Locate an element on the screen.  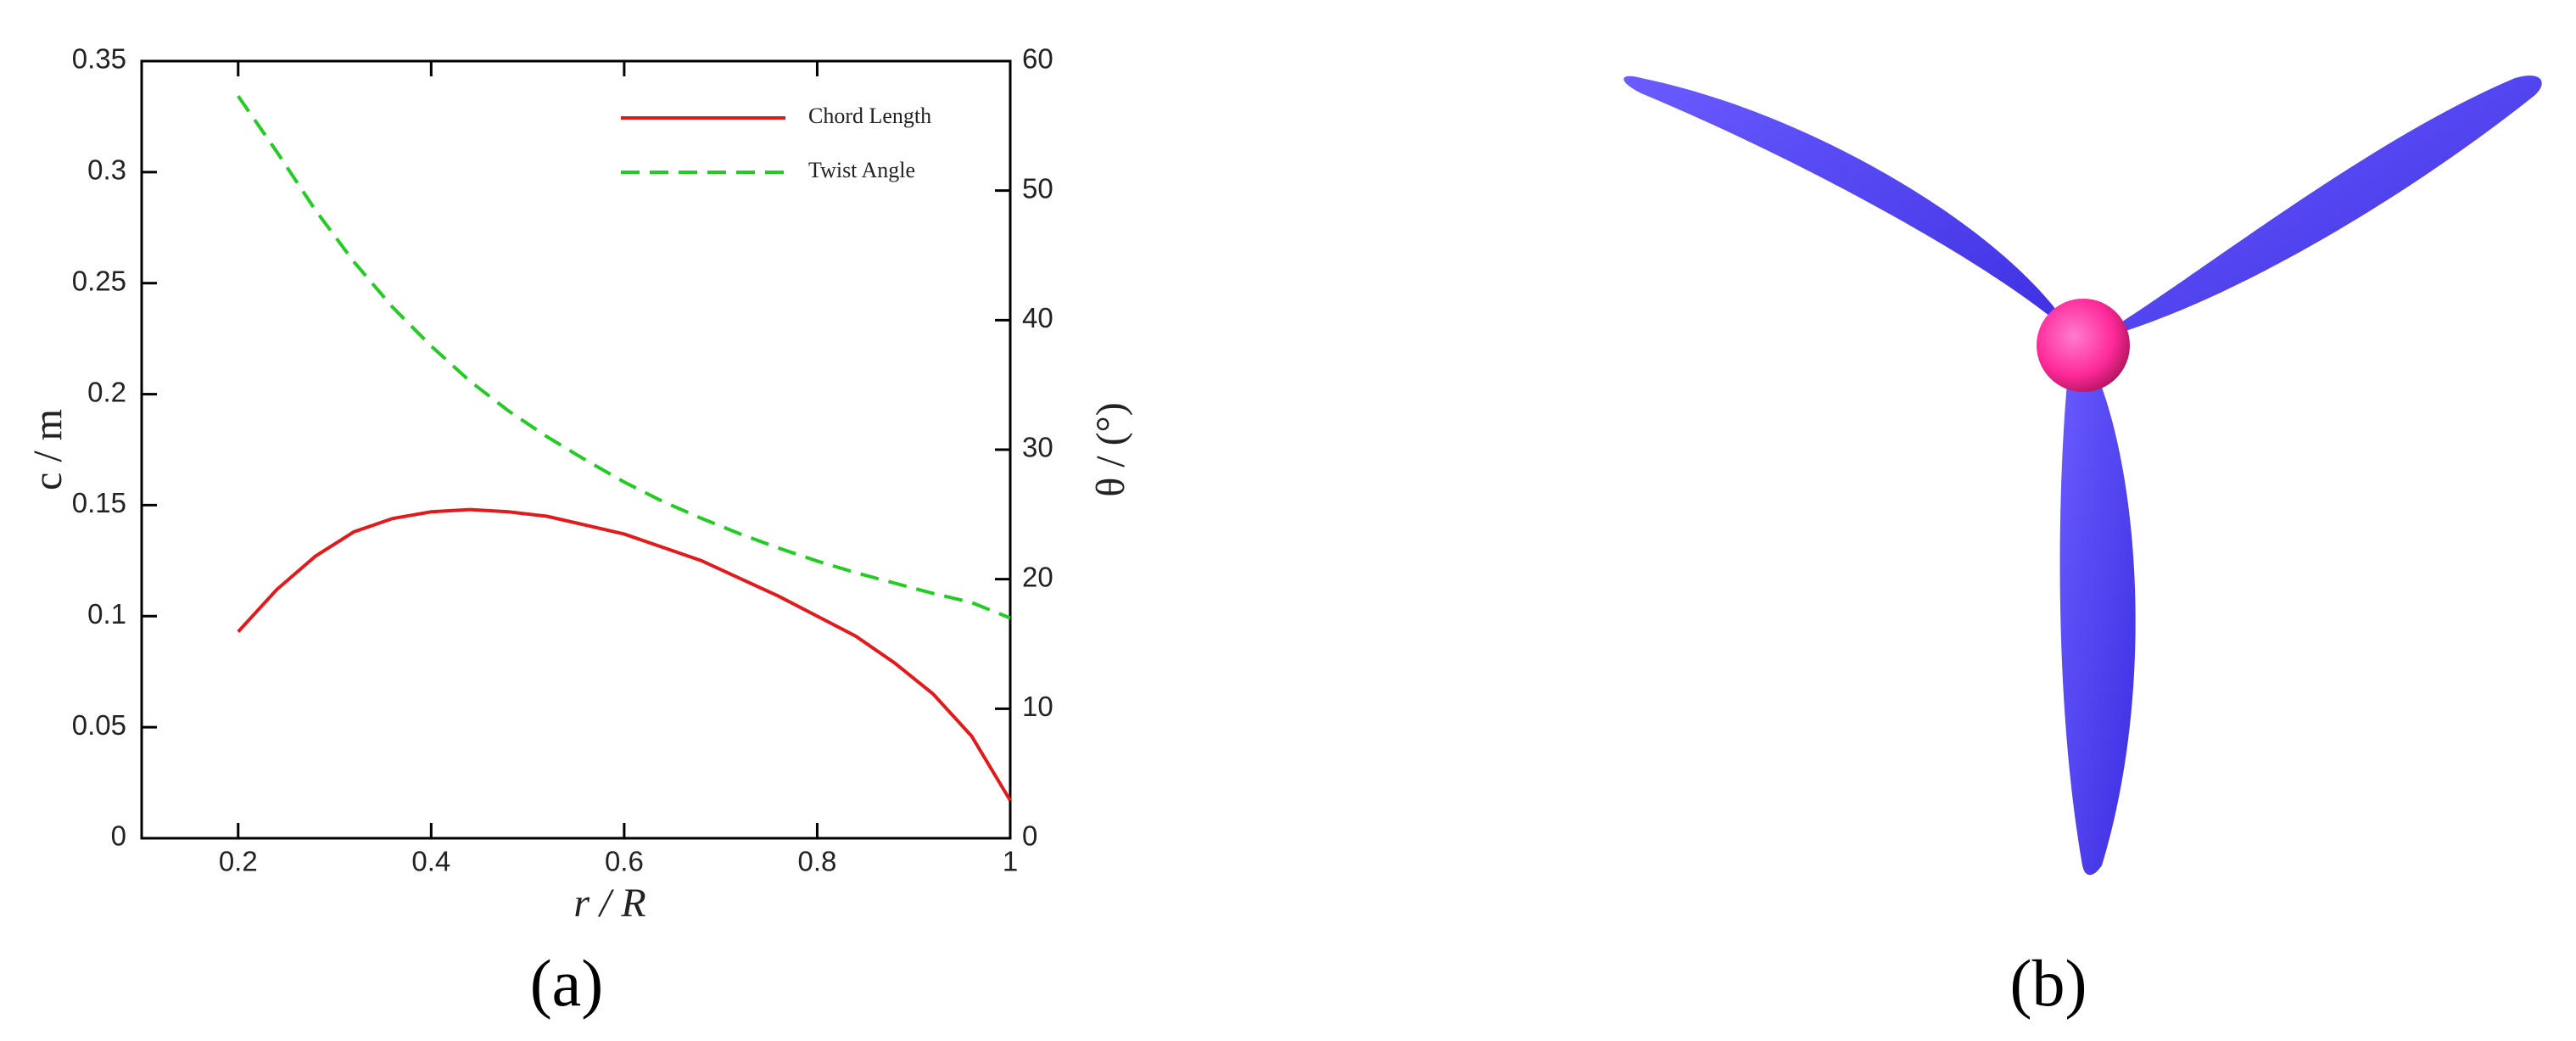
x-tick-label: 0.2 is located at coordinates (238, 861).